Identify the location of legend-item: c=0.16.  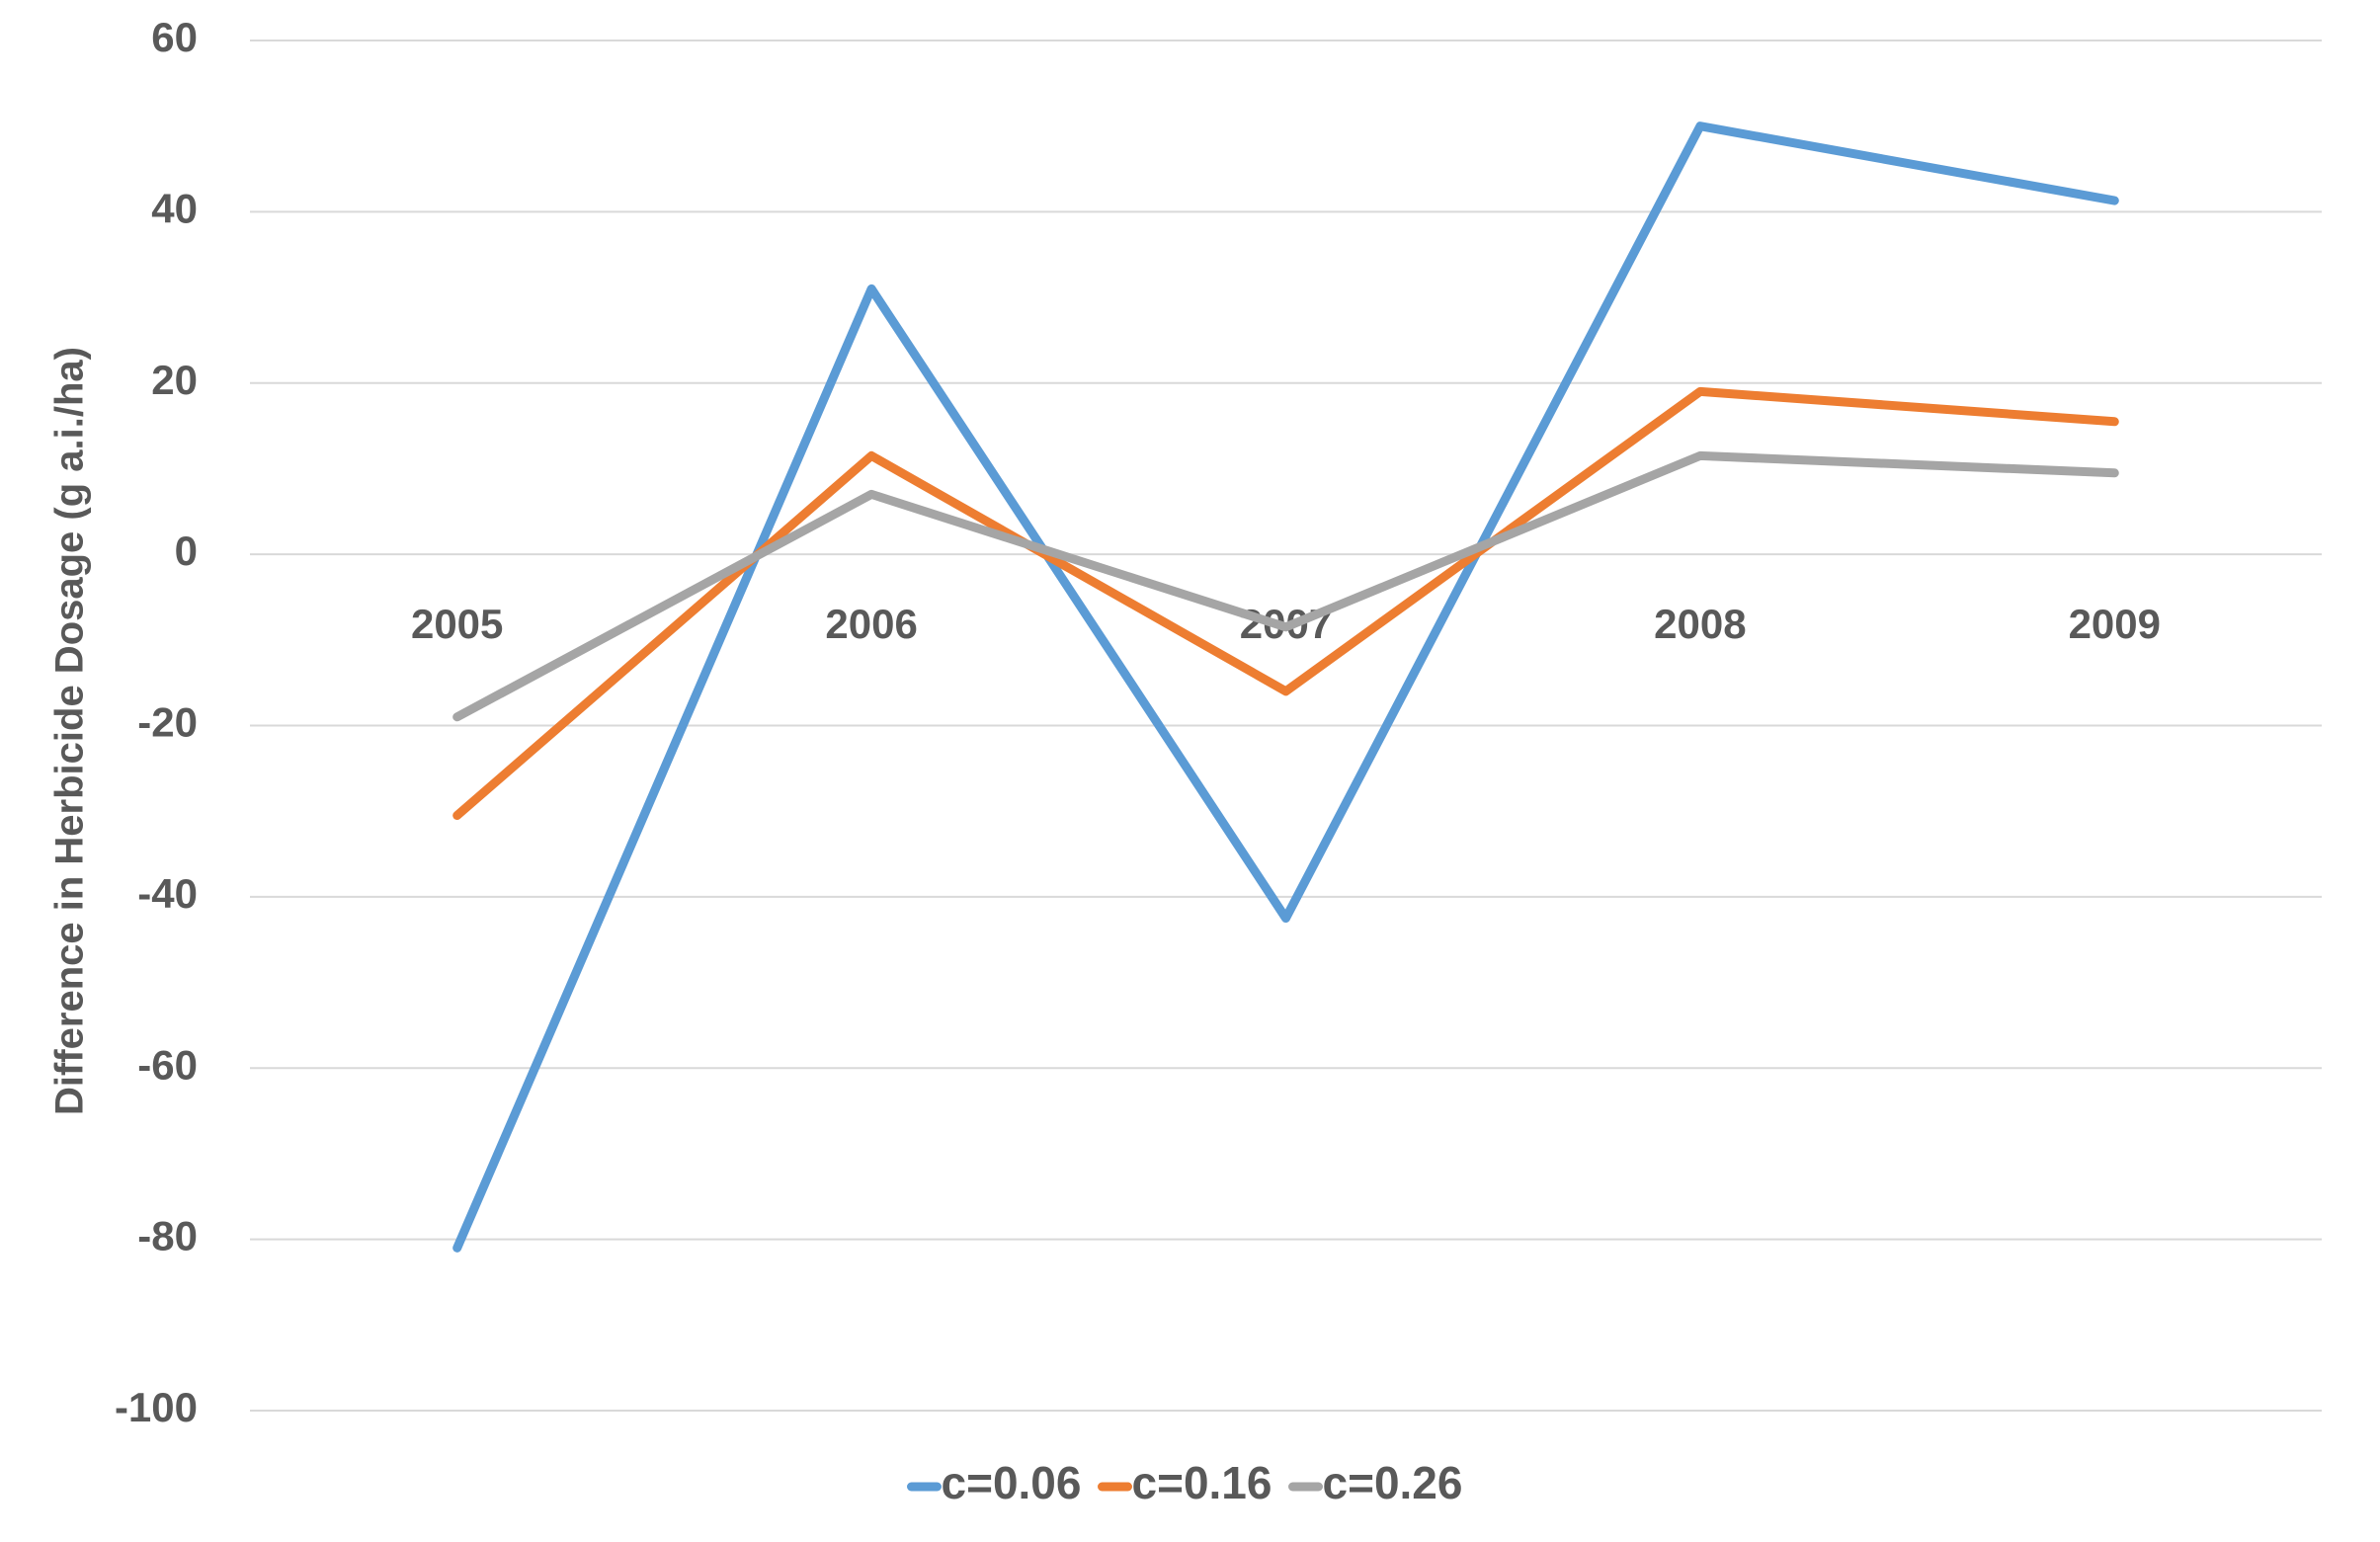
(1185, 1482).